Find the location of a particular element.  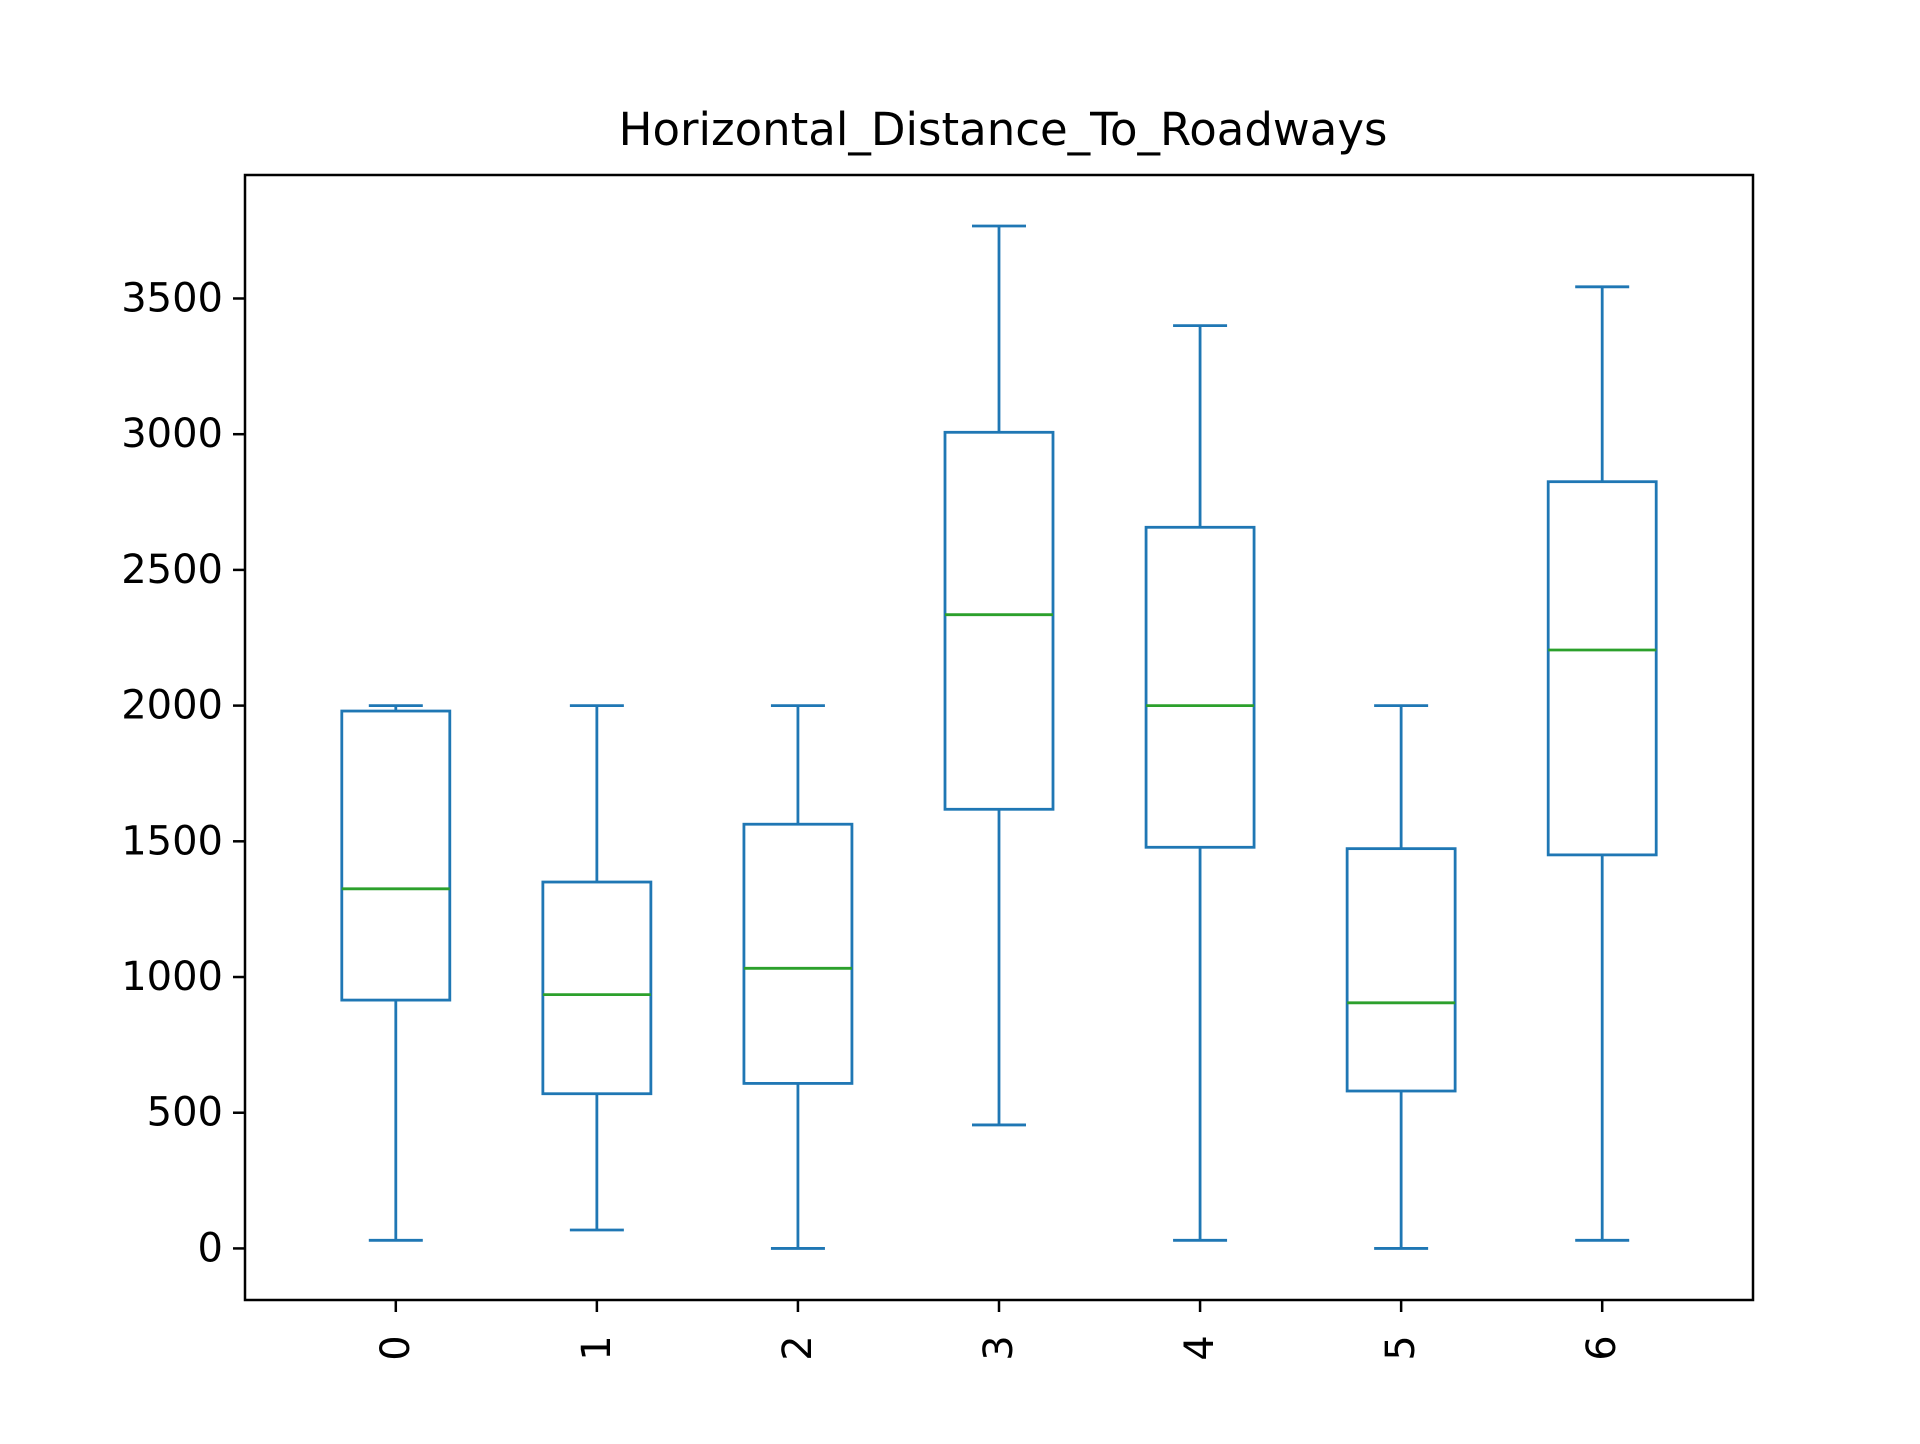

y-tick-label: 1000 is located at coordinates (172, 977).